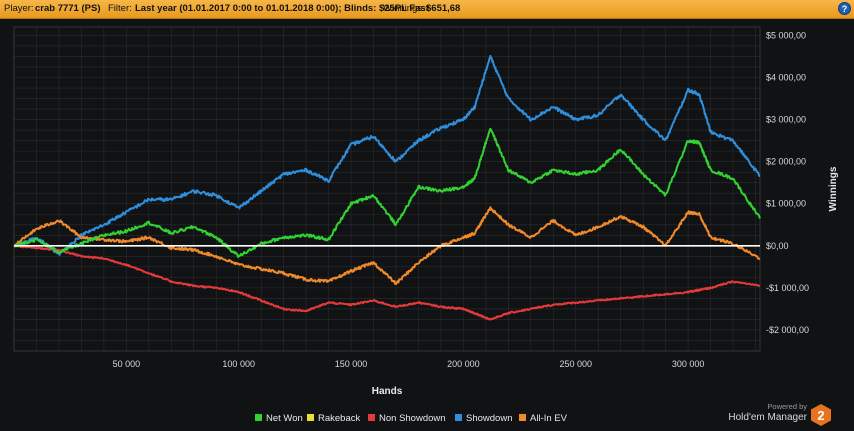 This screenshot has height=431, width=854. I want to click on player-value: crab 7771 (PS), so click(68, 8).